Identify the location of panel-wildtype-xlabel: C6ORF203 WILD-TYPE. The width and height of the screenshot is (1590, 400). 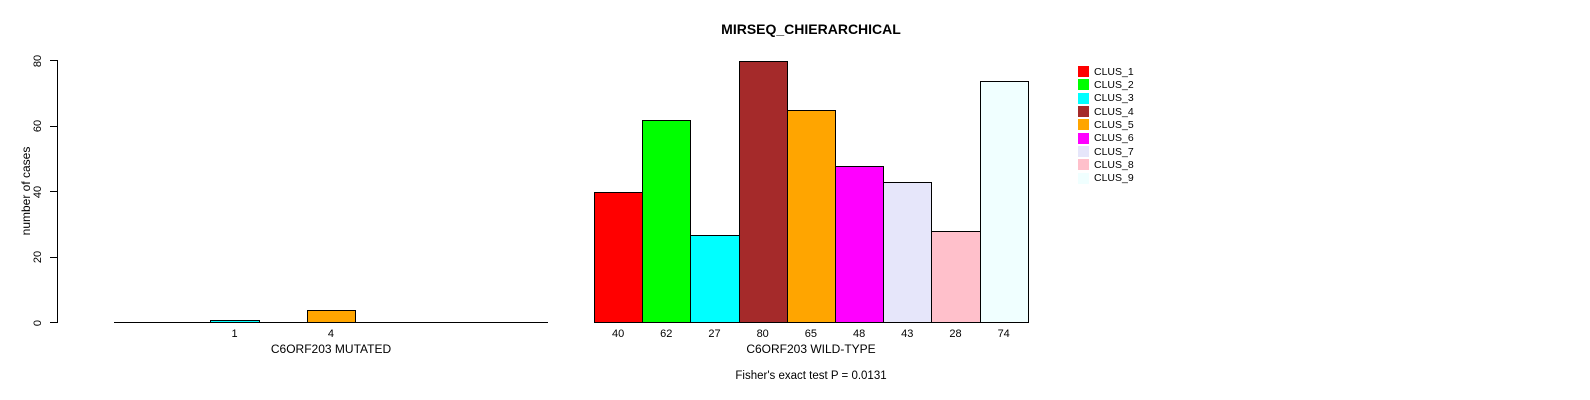
(811, 349).